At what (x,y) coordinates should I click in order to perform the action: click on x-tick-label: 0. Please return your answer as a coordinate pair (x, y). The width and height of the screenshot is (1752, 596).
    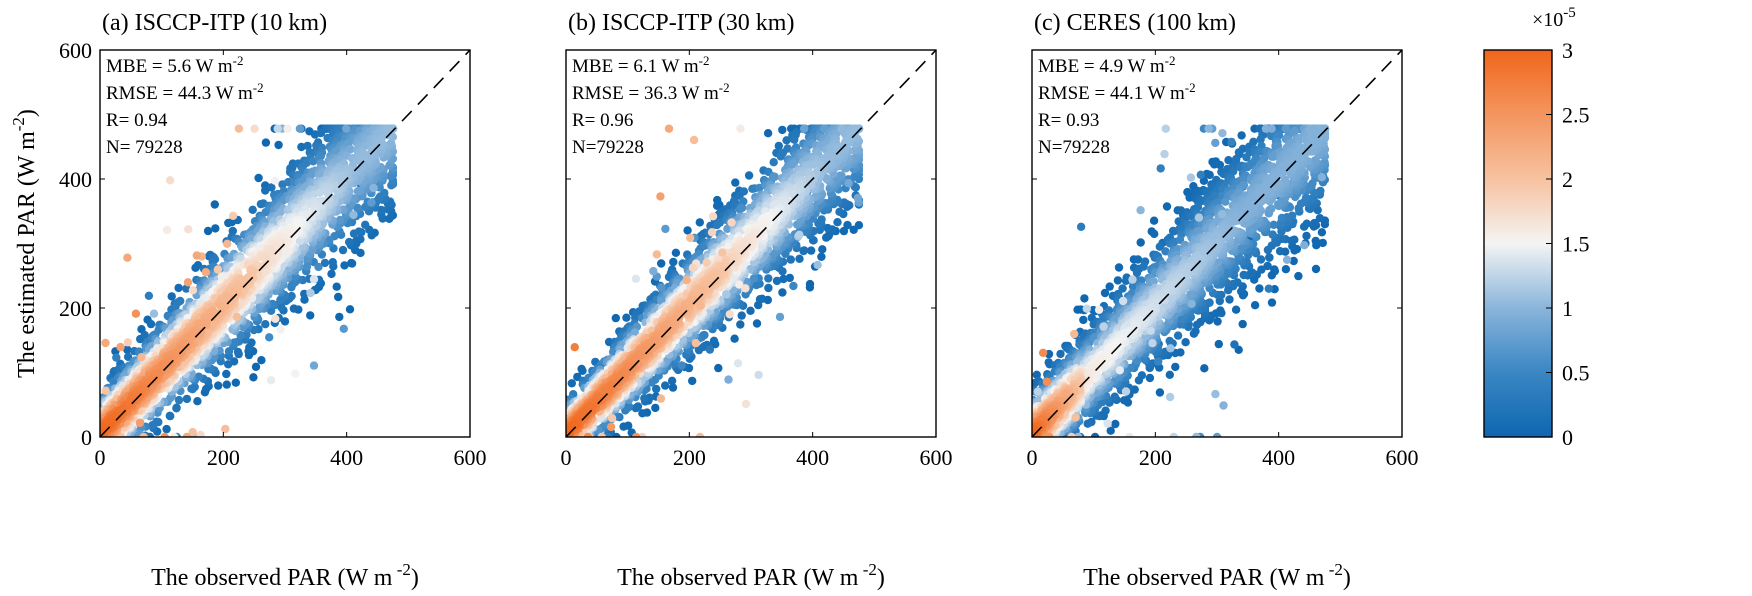
    Looking at the image, I should click on (100, 457).